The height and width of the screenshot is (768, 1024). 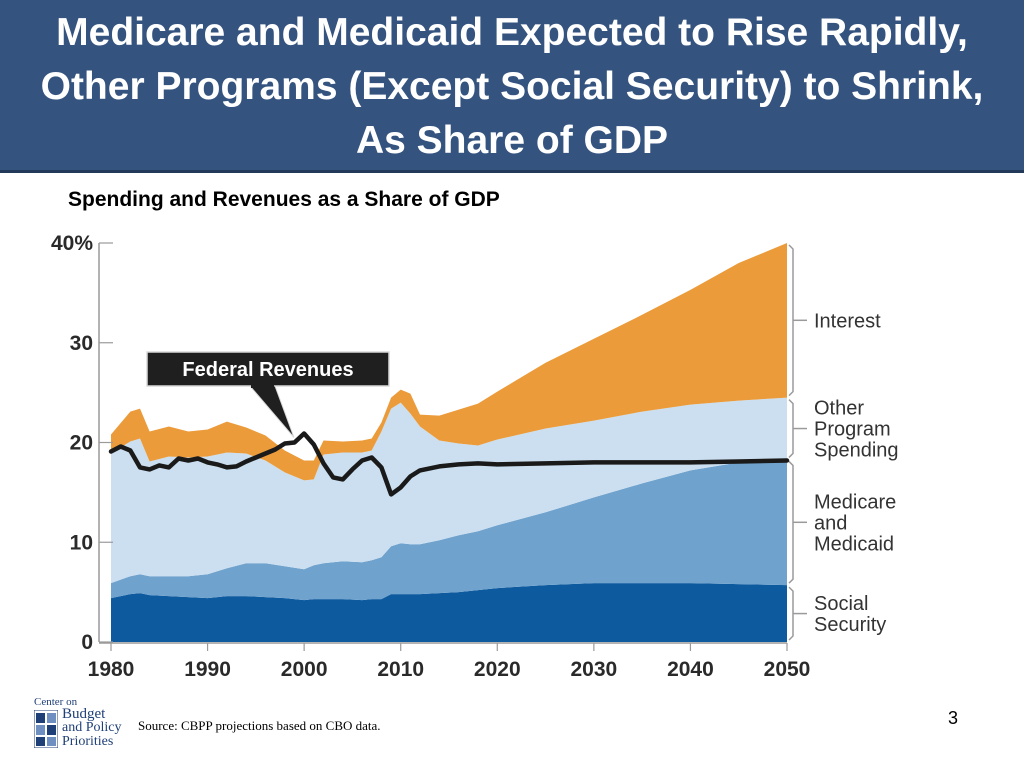 I want to click on chart-subtitle: Spending and Revenues as a Share of GDP, so click(x=284, y=199).